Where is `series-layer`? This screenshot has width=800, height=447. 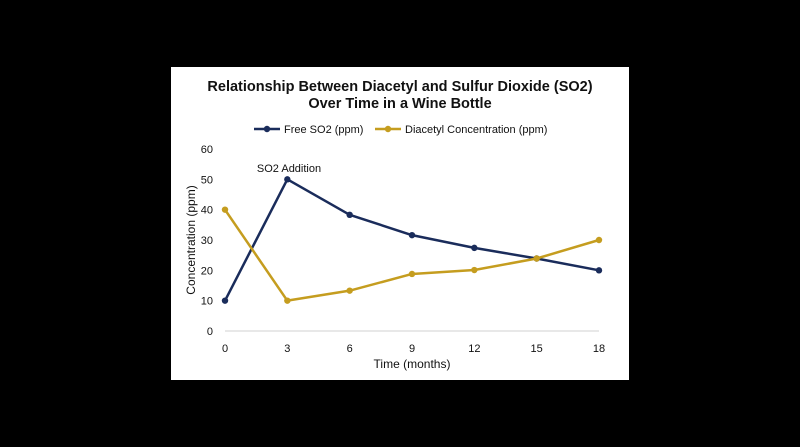 series-layer is located at coordinates (412, 240).